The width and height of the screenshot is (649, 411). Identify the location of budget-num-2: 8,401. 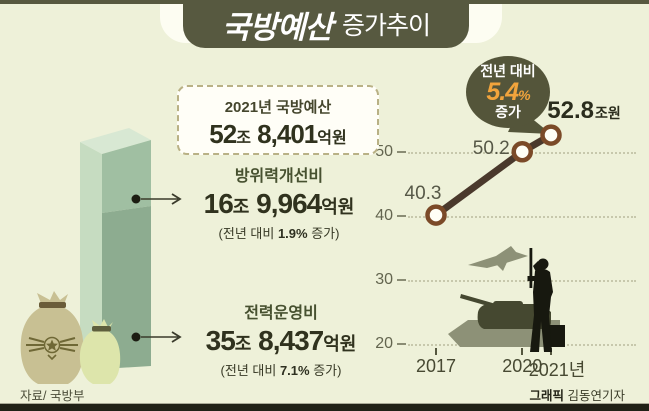
(284, 134).